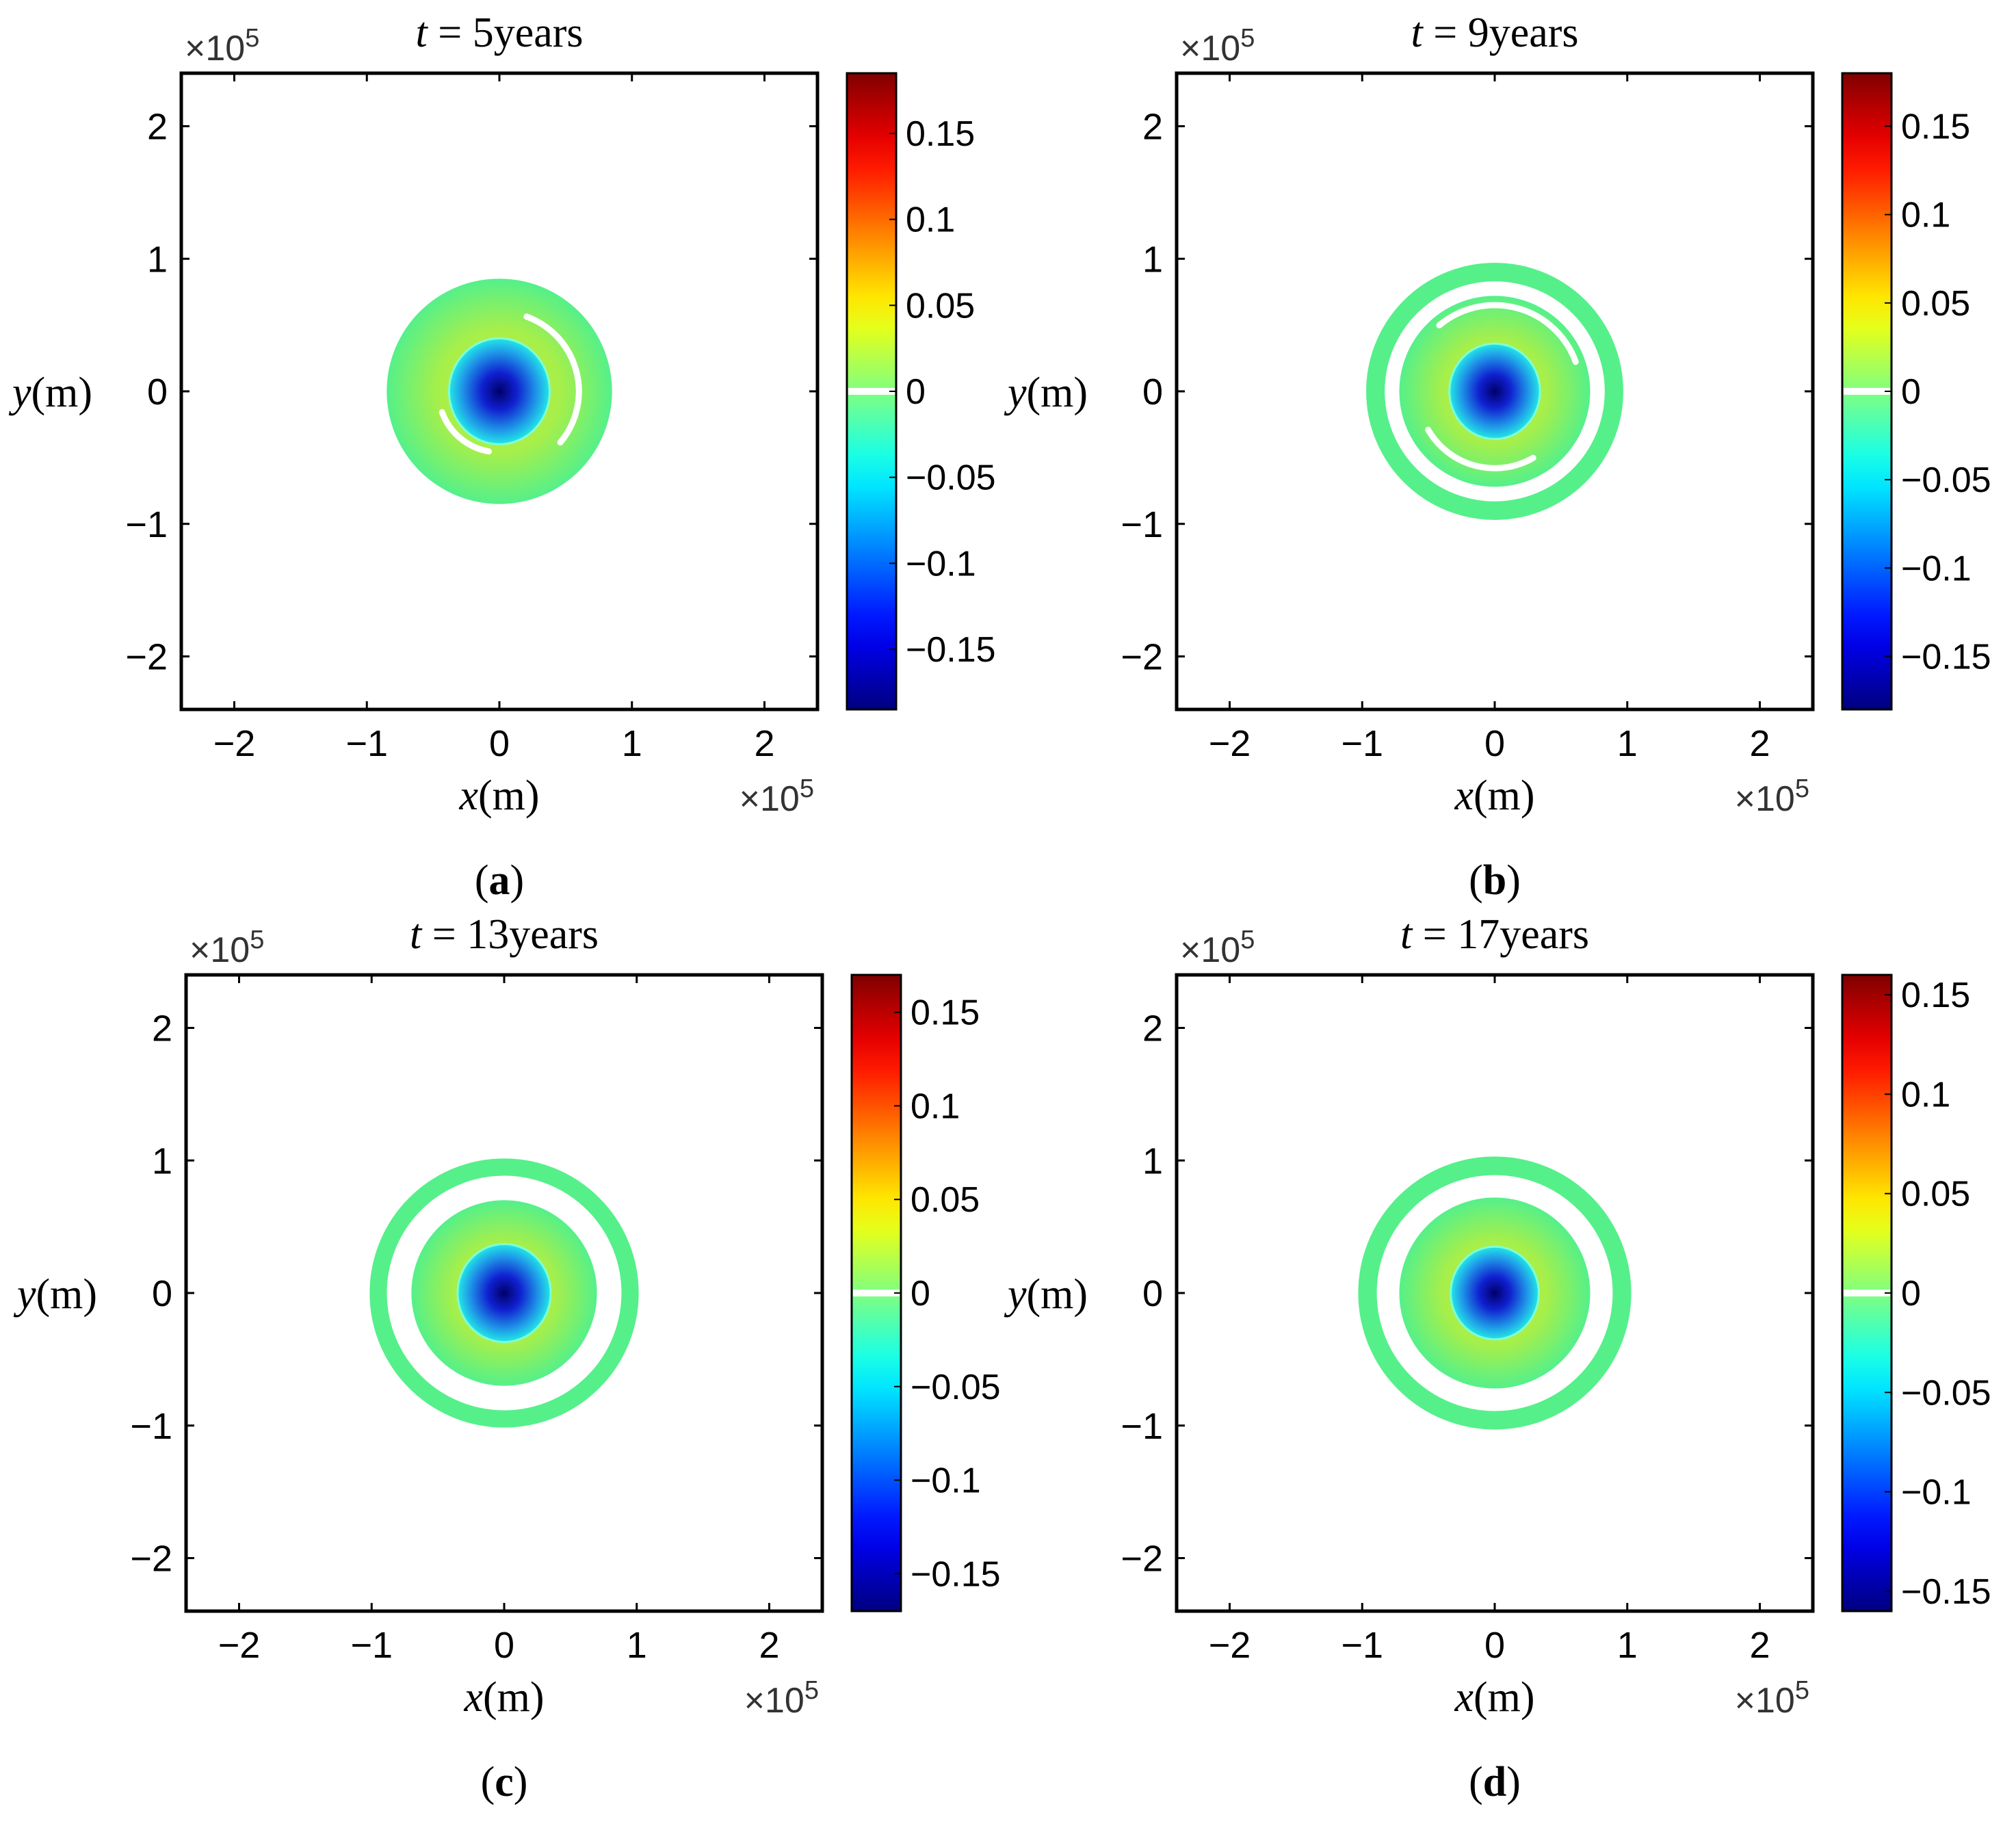  What do you see at coordinates (499, 880) in the screenshot?
I see `panel-label: (a)` at bounding box center [499, 880].